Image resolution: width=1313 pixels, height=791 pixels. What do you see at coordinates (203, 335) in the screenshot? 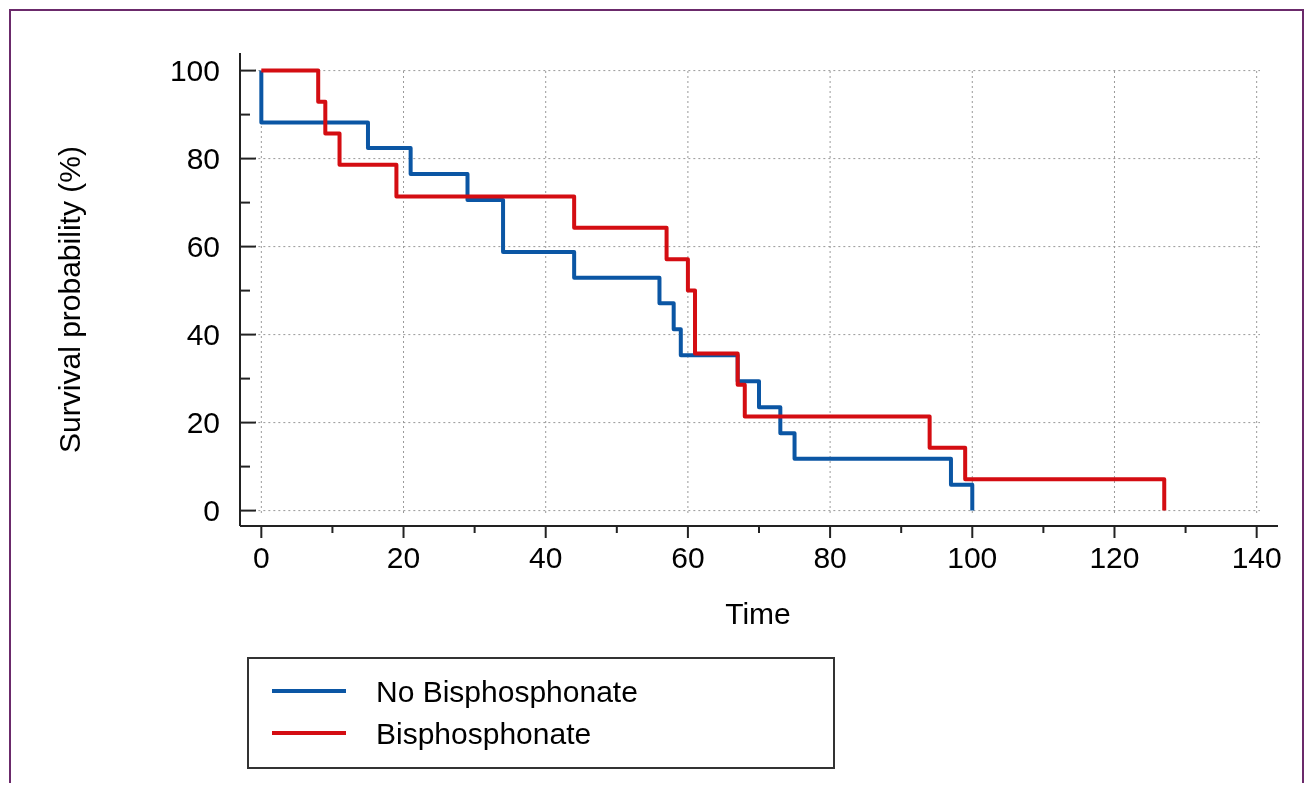
I see `y-tick-label: 40` at bounding box center [203, 335].